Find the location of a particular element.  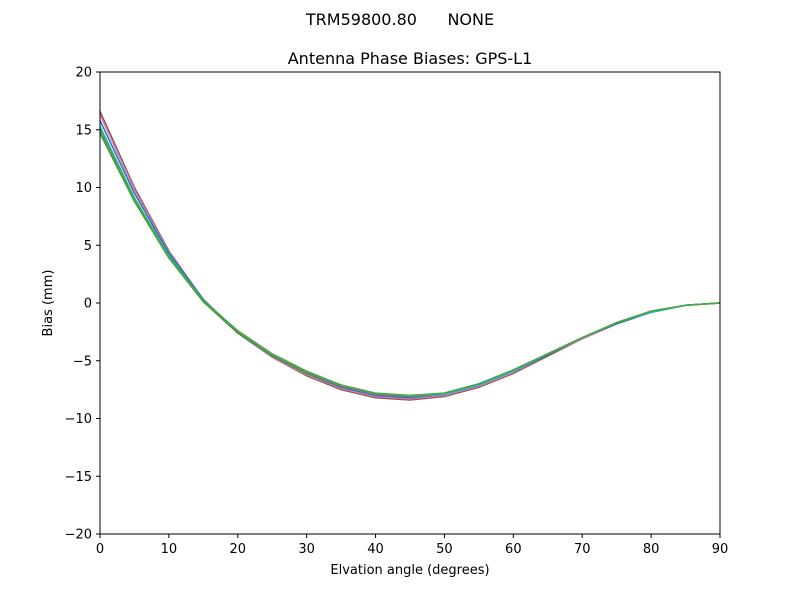

x-tick-label: 0 is located at coordinates (100, 549).